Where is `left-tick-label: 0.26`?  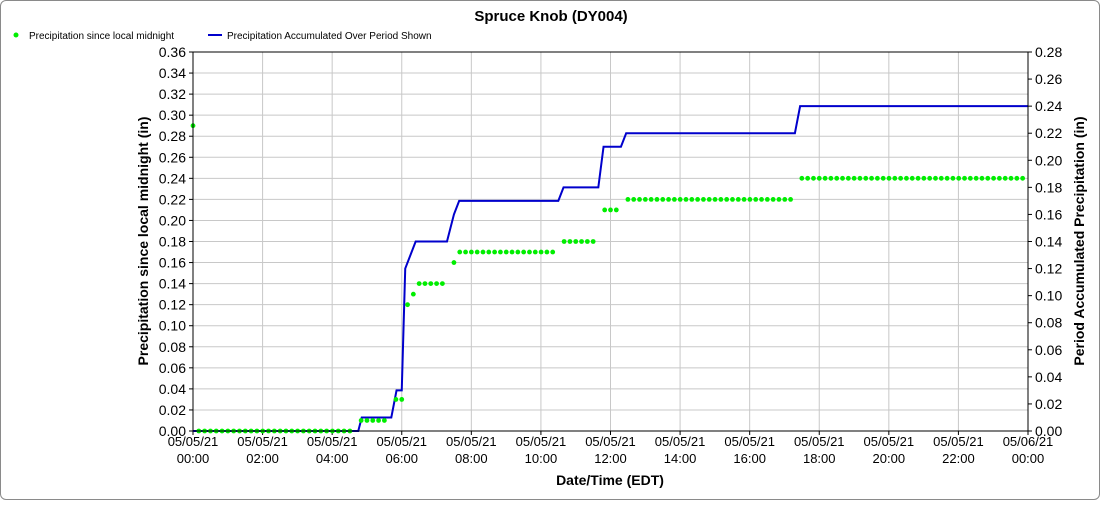
left-tick-label: 0.26 is located at coordinates (172, 157).